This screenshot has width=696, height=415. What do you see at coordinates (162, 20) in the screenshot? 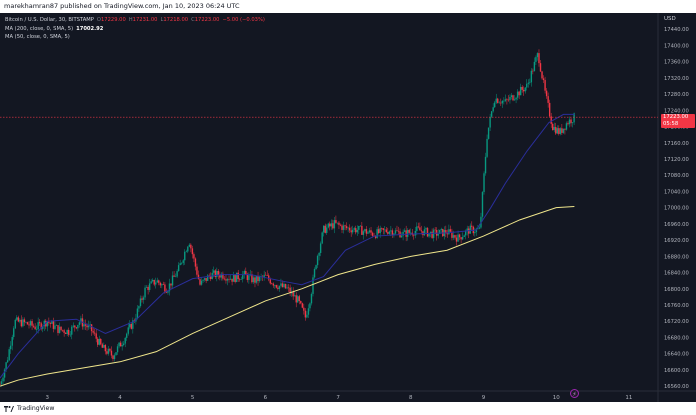
I see `low-key: L` at bounding box center [162, 20].